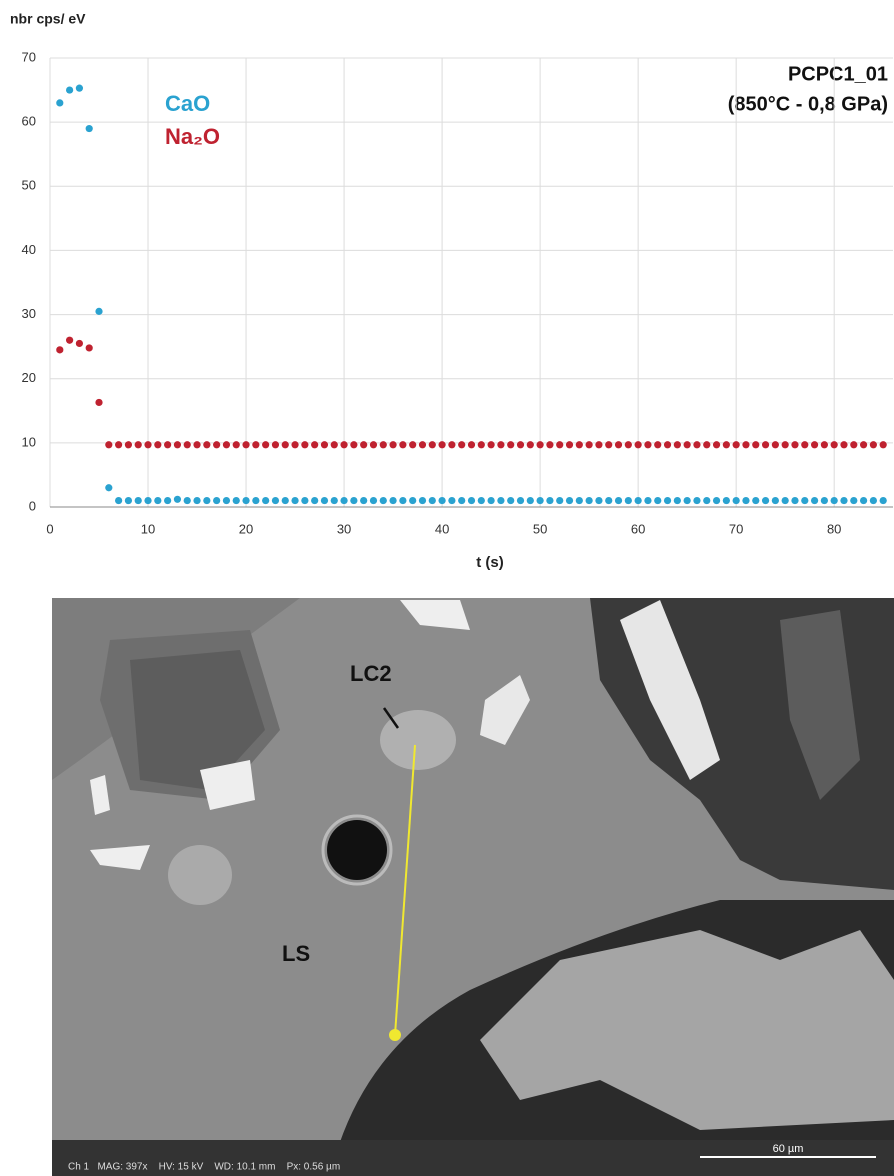 This screenshot has width=894, height=1176. I want to click on x-tick-label: 0, so click(49, 528).